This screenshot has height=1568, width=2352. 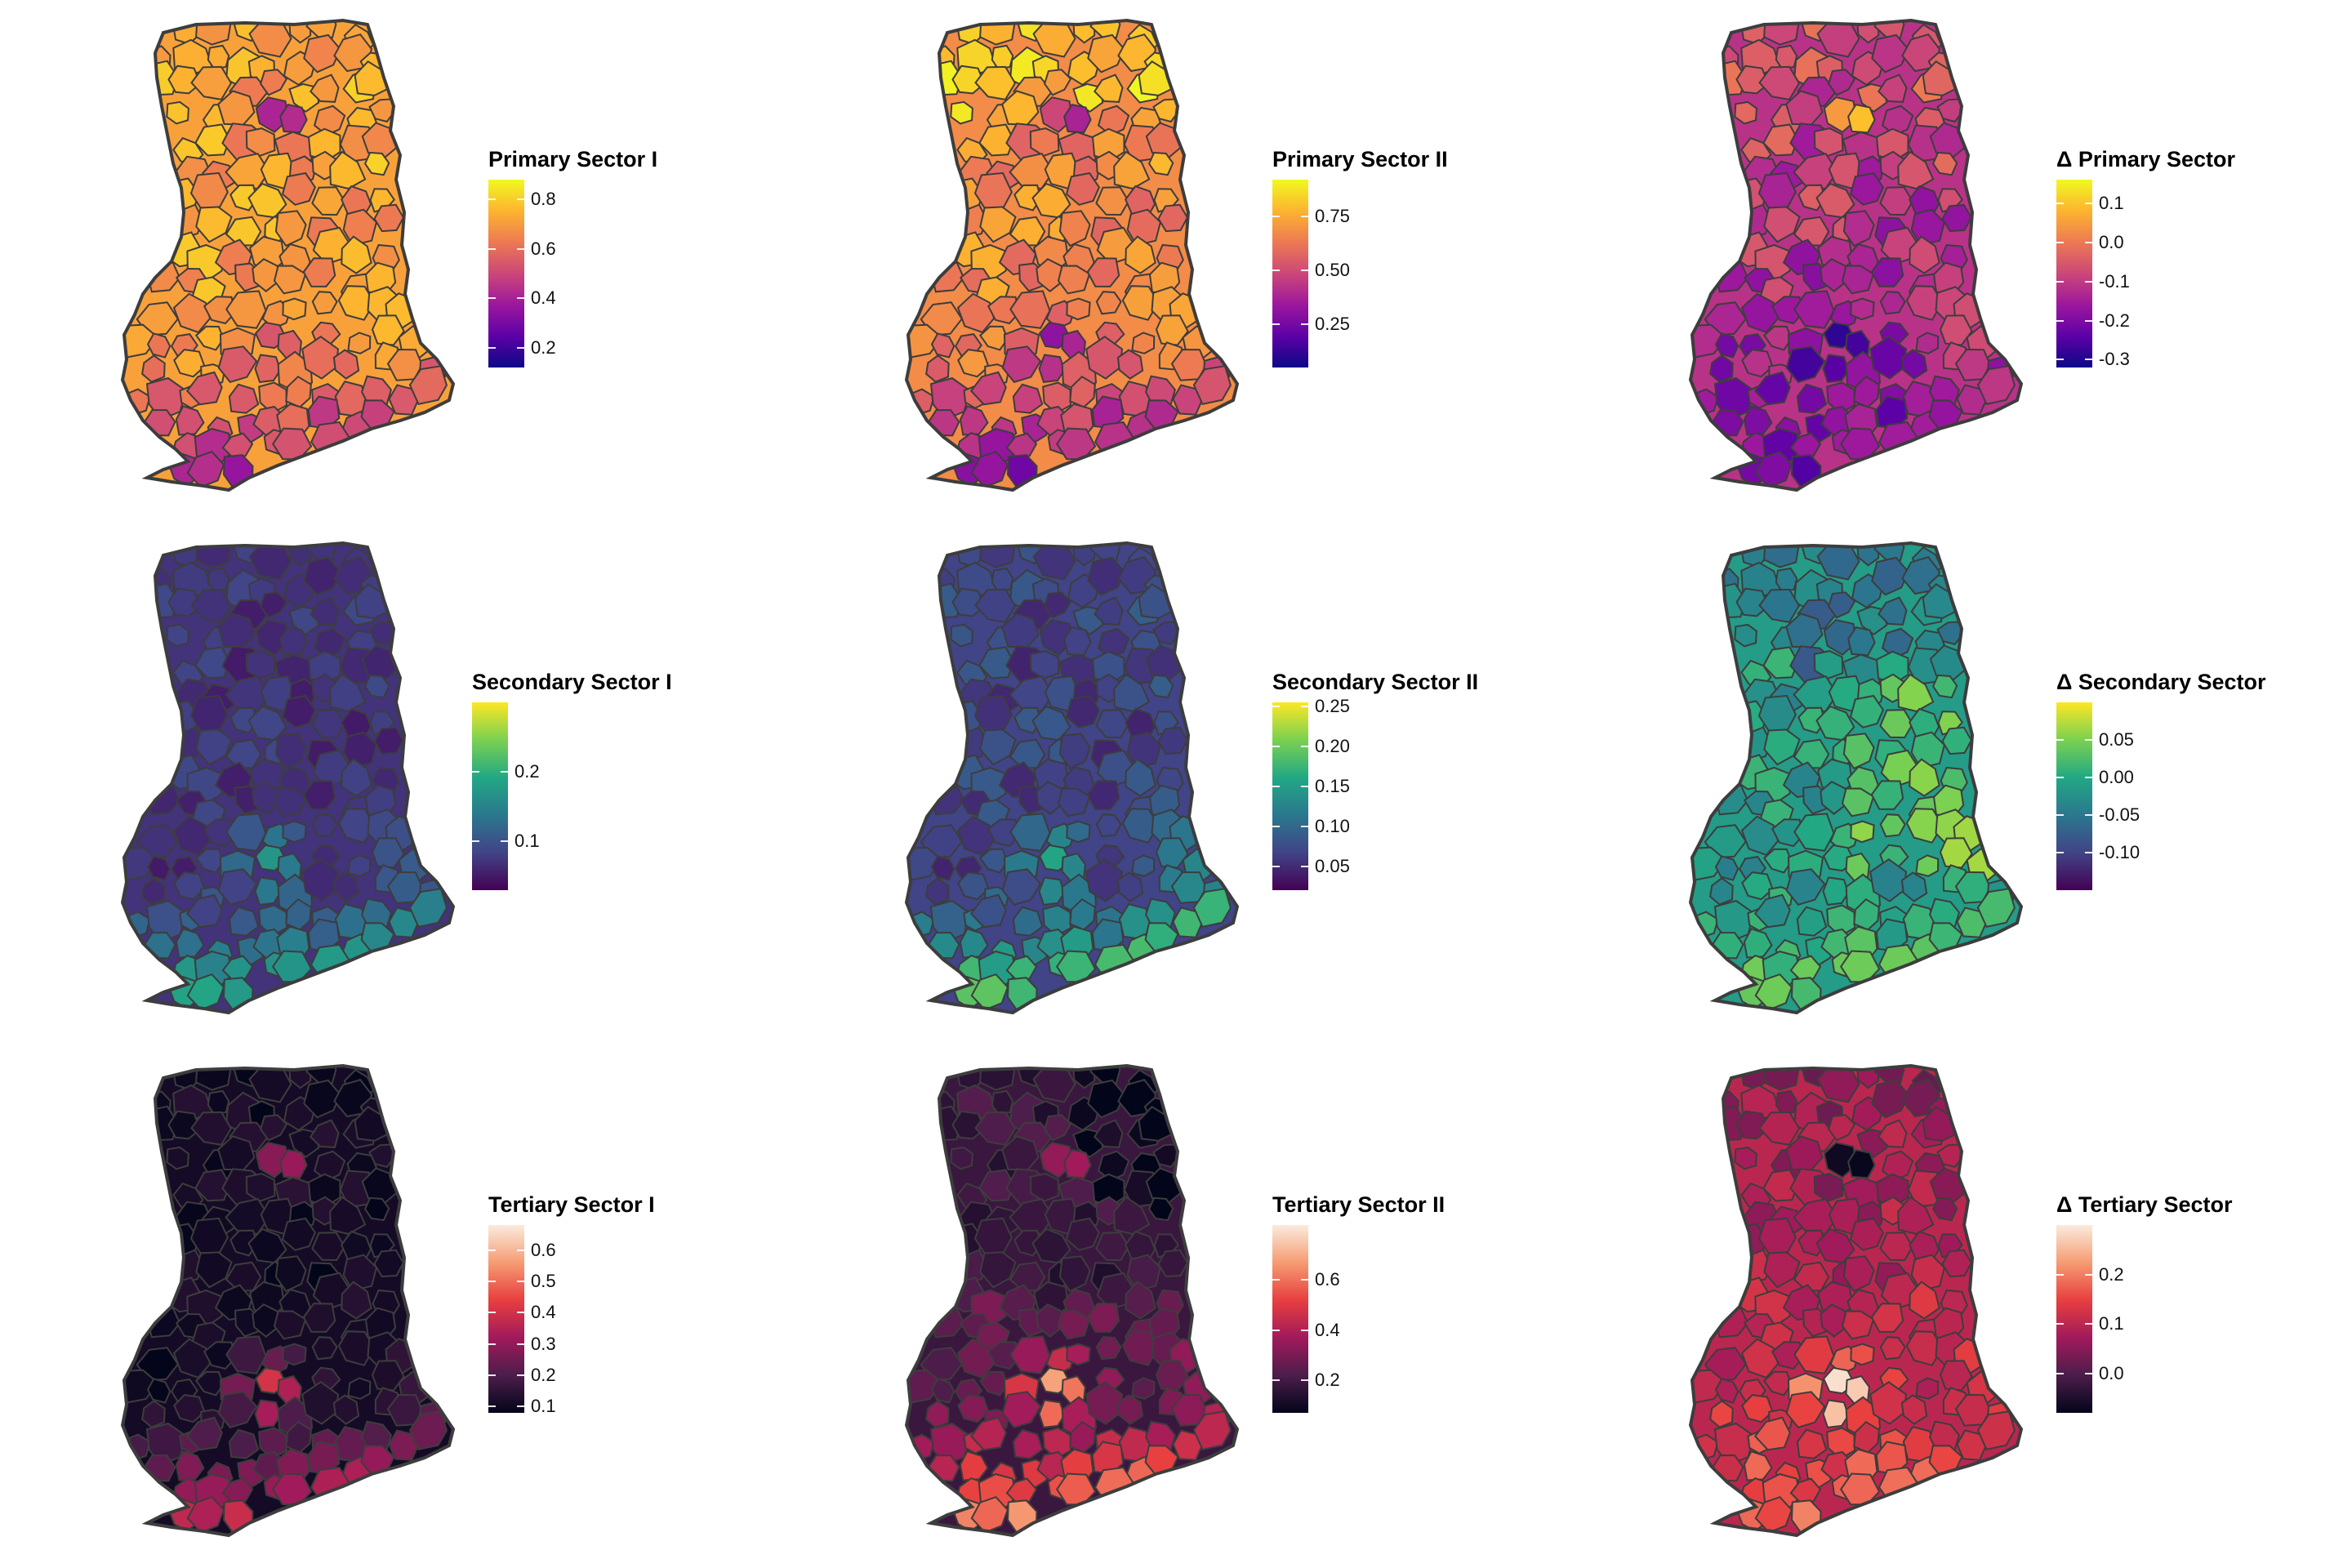 I want to click on colorbar-tick-label: 0.0, so click(x=2111, y=241).